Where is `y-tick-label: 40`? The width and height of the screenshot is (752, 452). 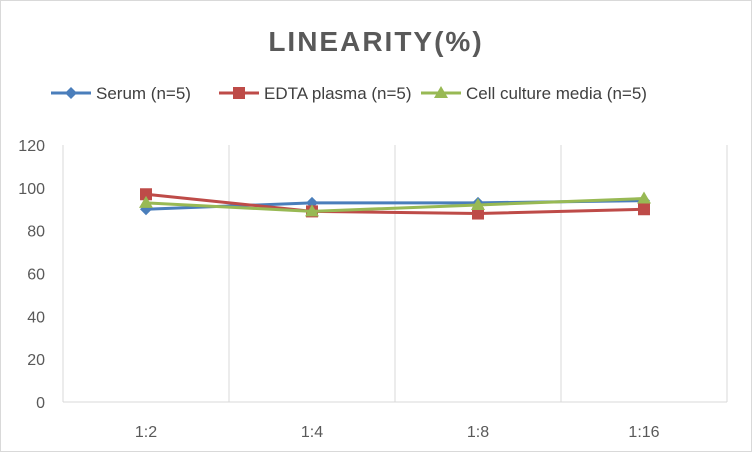 y-tick-label: 40 is located at coordinates (36, 317).